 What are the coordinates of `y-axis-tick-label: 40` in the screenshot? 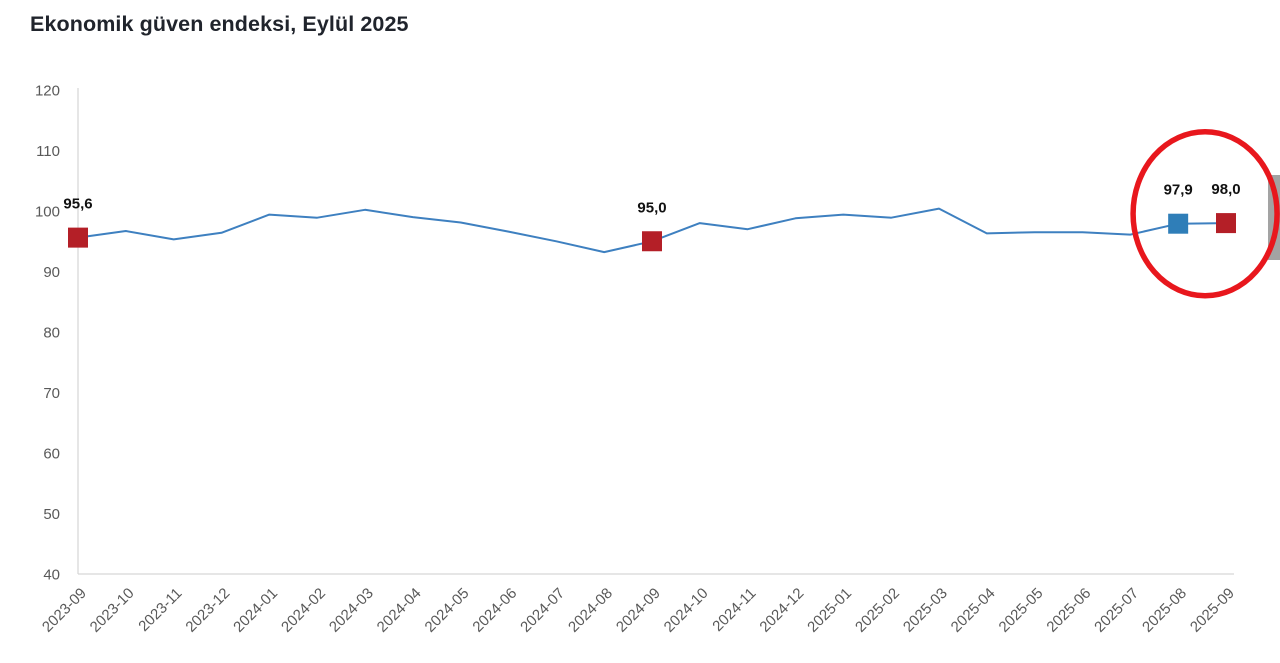 It's located at (51, 574).